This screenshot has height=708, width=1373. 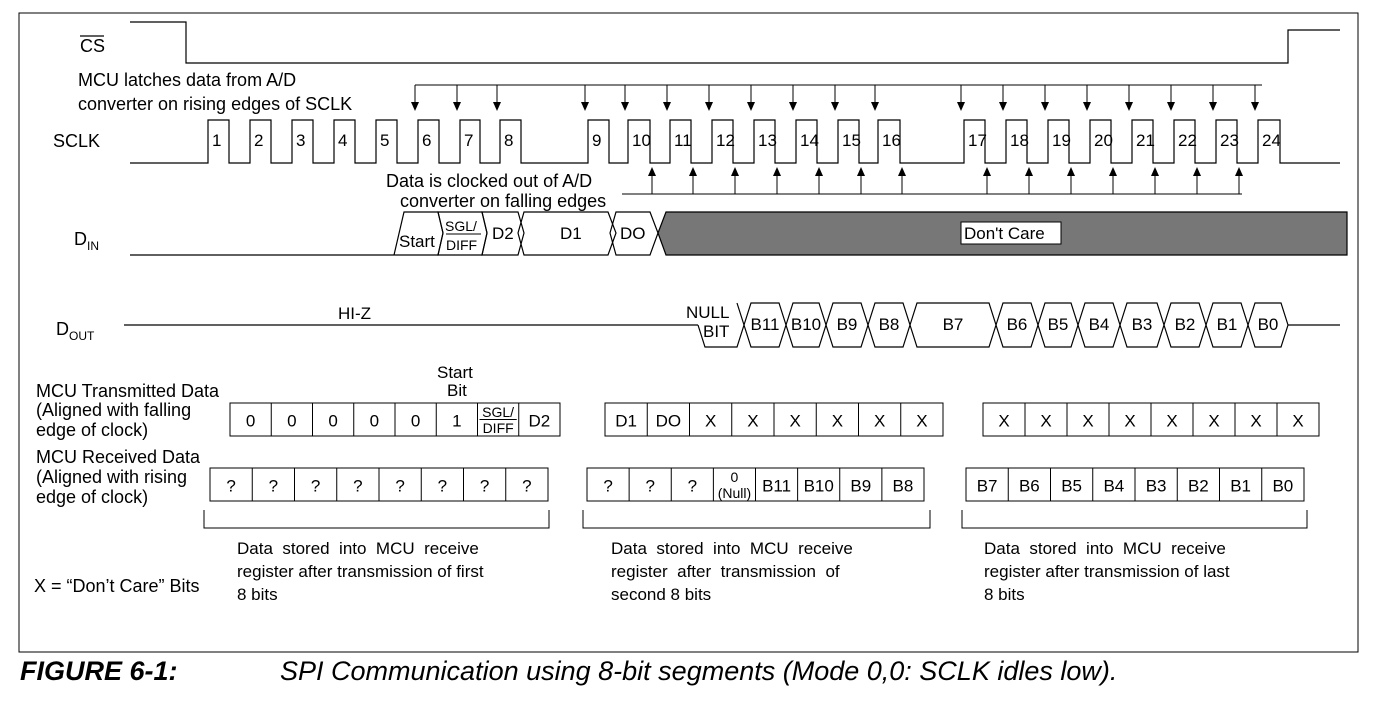 I want to click on dout-bit-label: B5, so click(x=1058, y=324).